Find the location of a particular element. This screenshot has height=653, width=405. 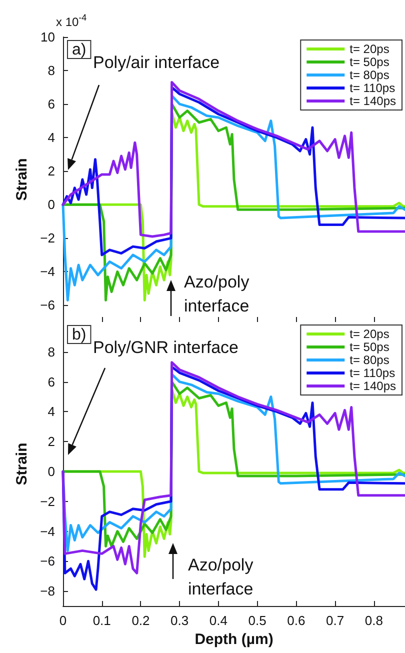

y-tick-label: 10 is located at coordinates (47, 37).